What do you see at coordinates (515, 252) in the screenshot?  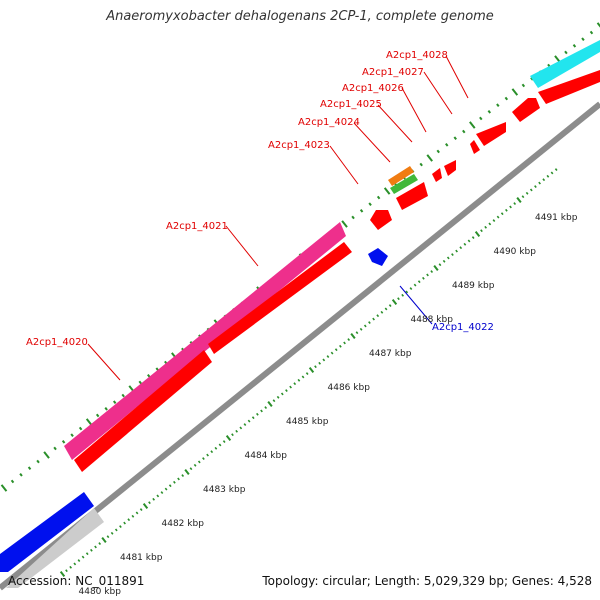 I see `scale-label: 4490 kbp` at bounding box center [515, 252].